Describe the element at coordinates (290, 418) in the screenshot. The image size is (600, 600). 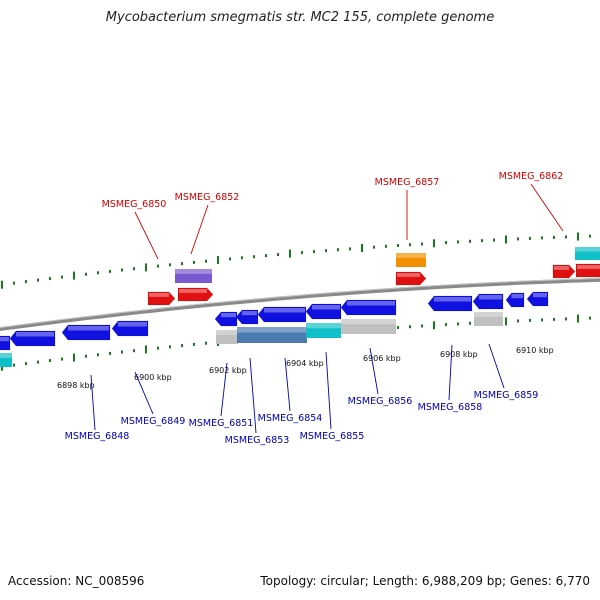
I see `reverse-gene-label: MSMEG_6854` at that location.